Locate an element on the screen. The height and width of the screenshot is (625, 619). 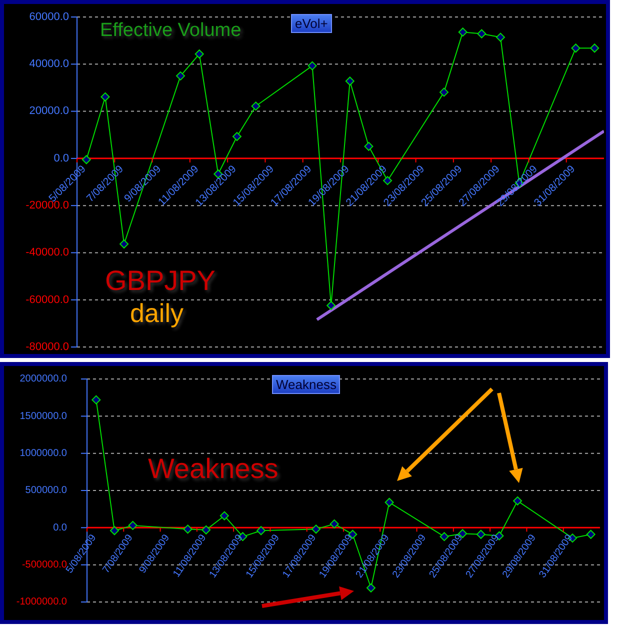
chart-title: eVol+ is located at coordinates (311, 23).